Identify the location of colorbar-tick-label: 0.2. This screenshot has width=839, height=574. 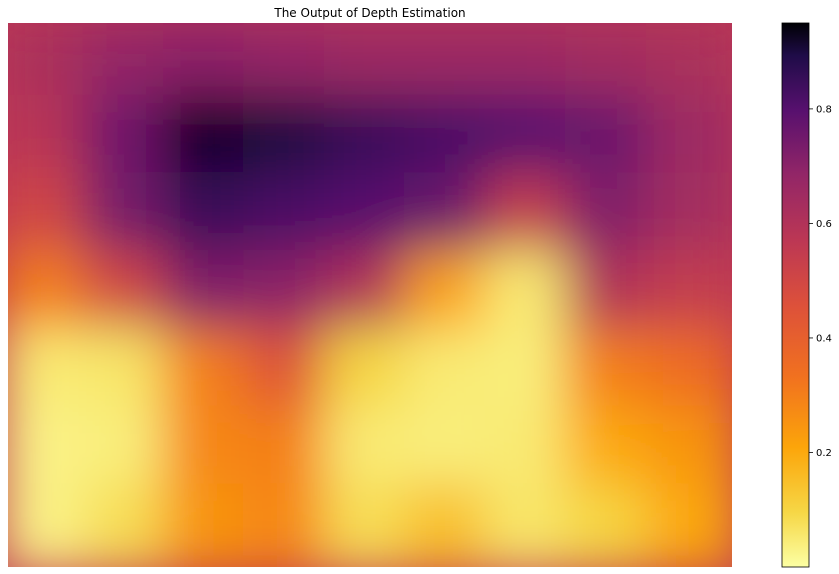
(824, 453).